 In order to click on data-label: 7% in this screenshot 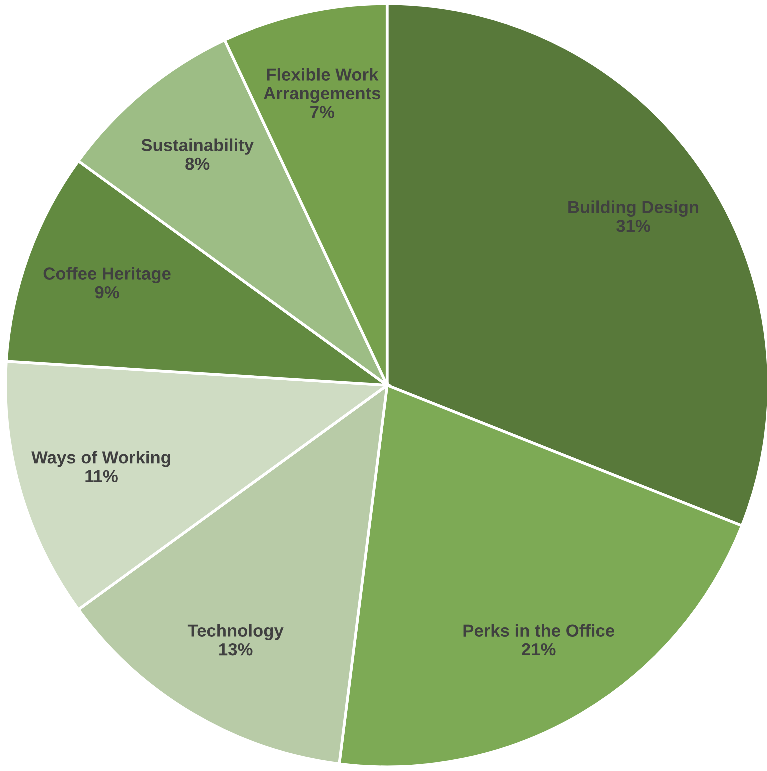, I will do `click(322, 112)`.